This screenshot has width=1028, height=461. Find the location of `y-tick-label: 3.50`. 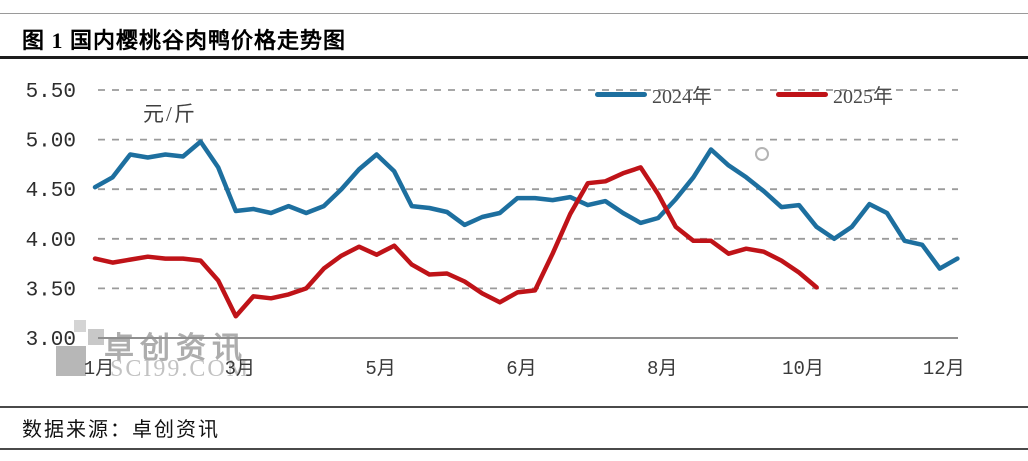

y-tick-label: 3.50 is located at coordinates (51, 290).